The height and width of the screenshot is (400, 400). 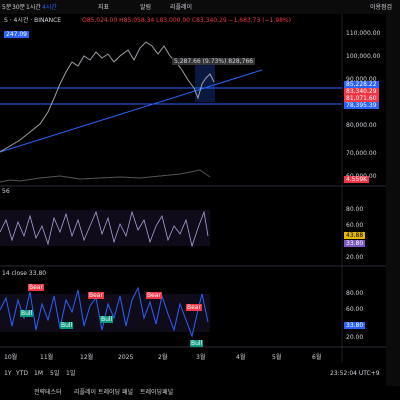 What do you see at coordinates (355, 373) in the screenshot?
I see `clock: 23:52:04 UTC+9` at bounding box center [355, 373].